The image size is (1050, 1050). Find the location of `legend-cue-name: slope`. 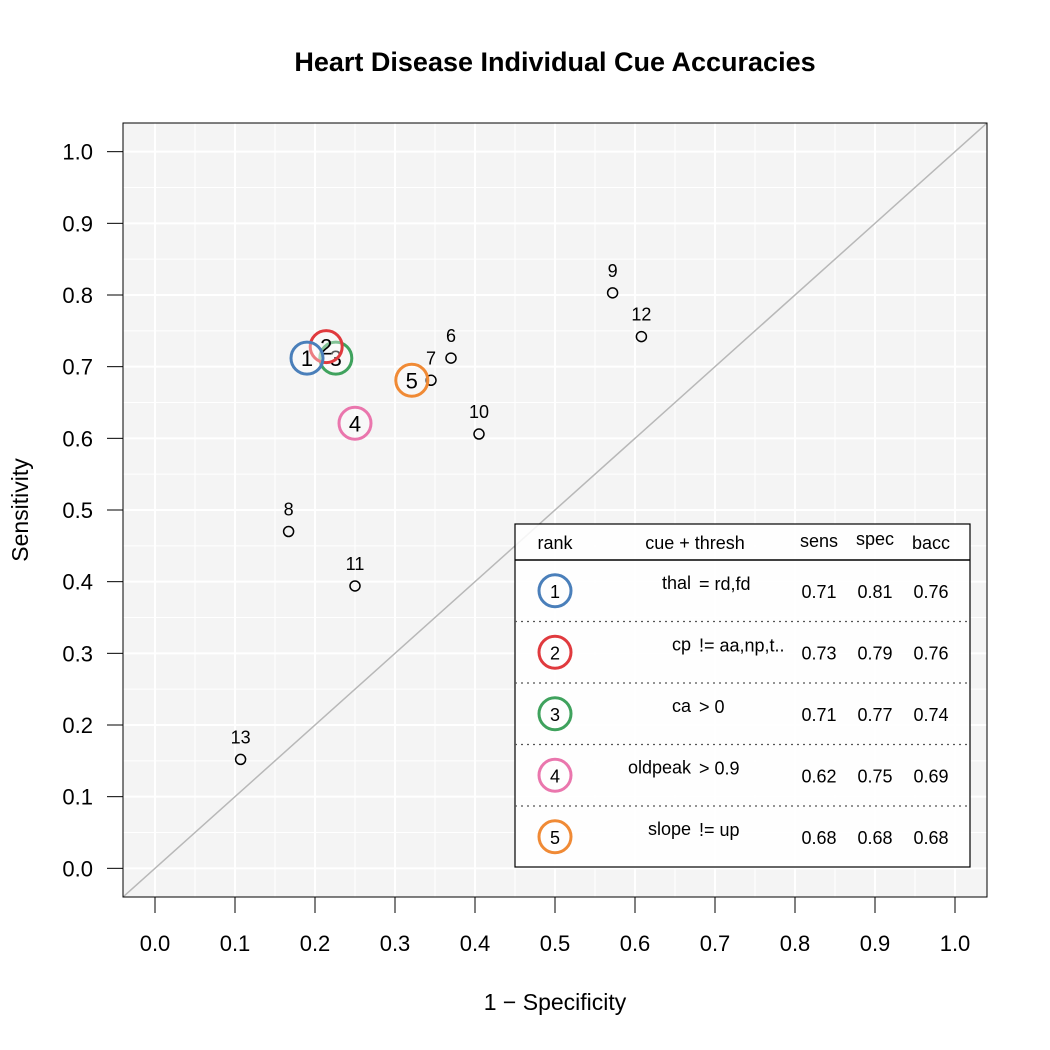

legend-cue-name: slope is located at coordinates (669, 829).